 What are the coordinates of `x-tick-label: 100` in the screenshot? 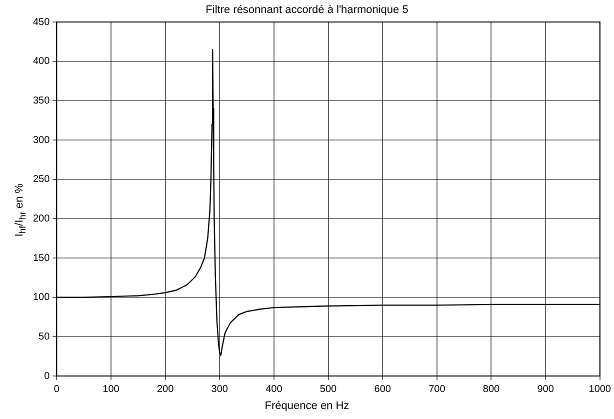 It's located at (111, 389).